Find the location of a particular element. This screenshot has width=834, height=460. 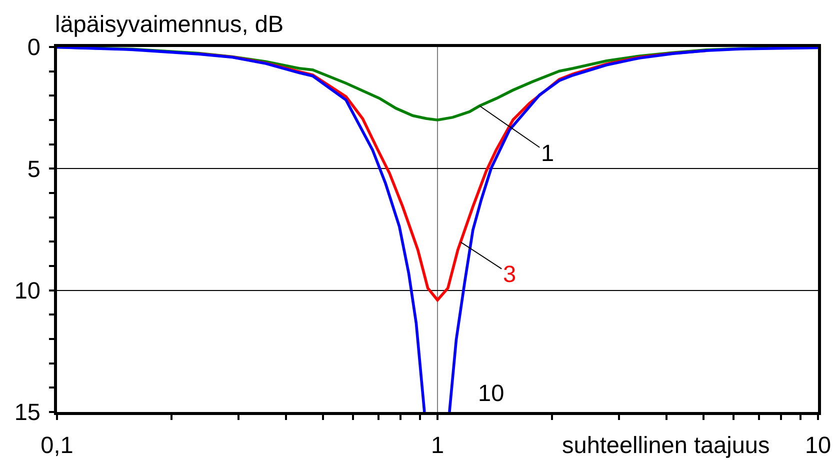

x-tick-label: 10 is located at coordinates (818, 445).